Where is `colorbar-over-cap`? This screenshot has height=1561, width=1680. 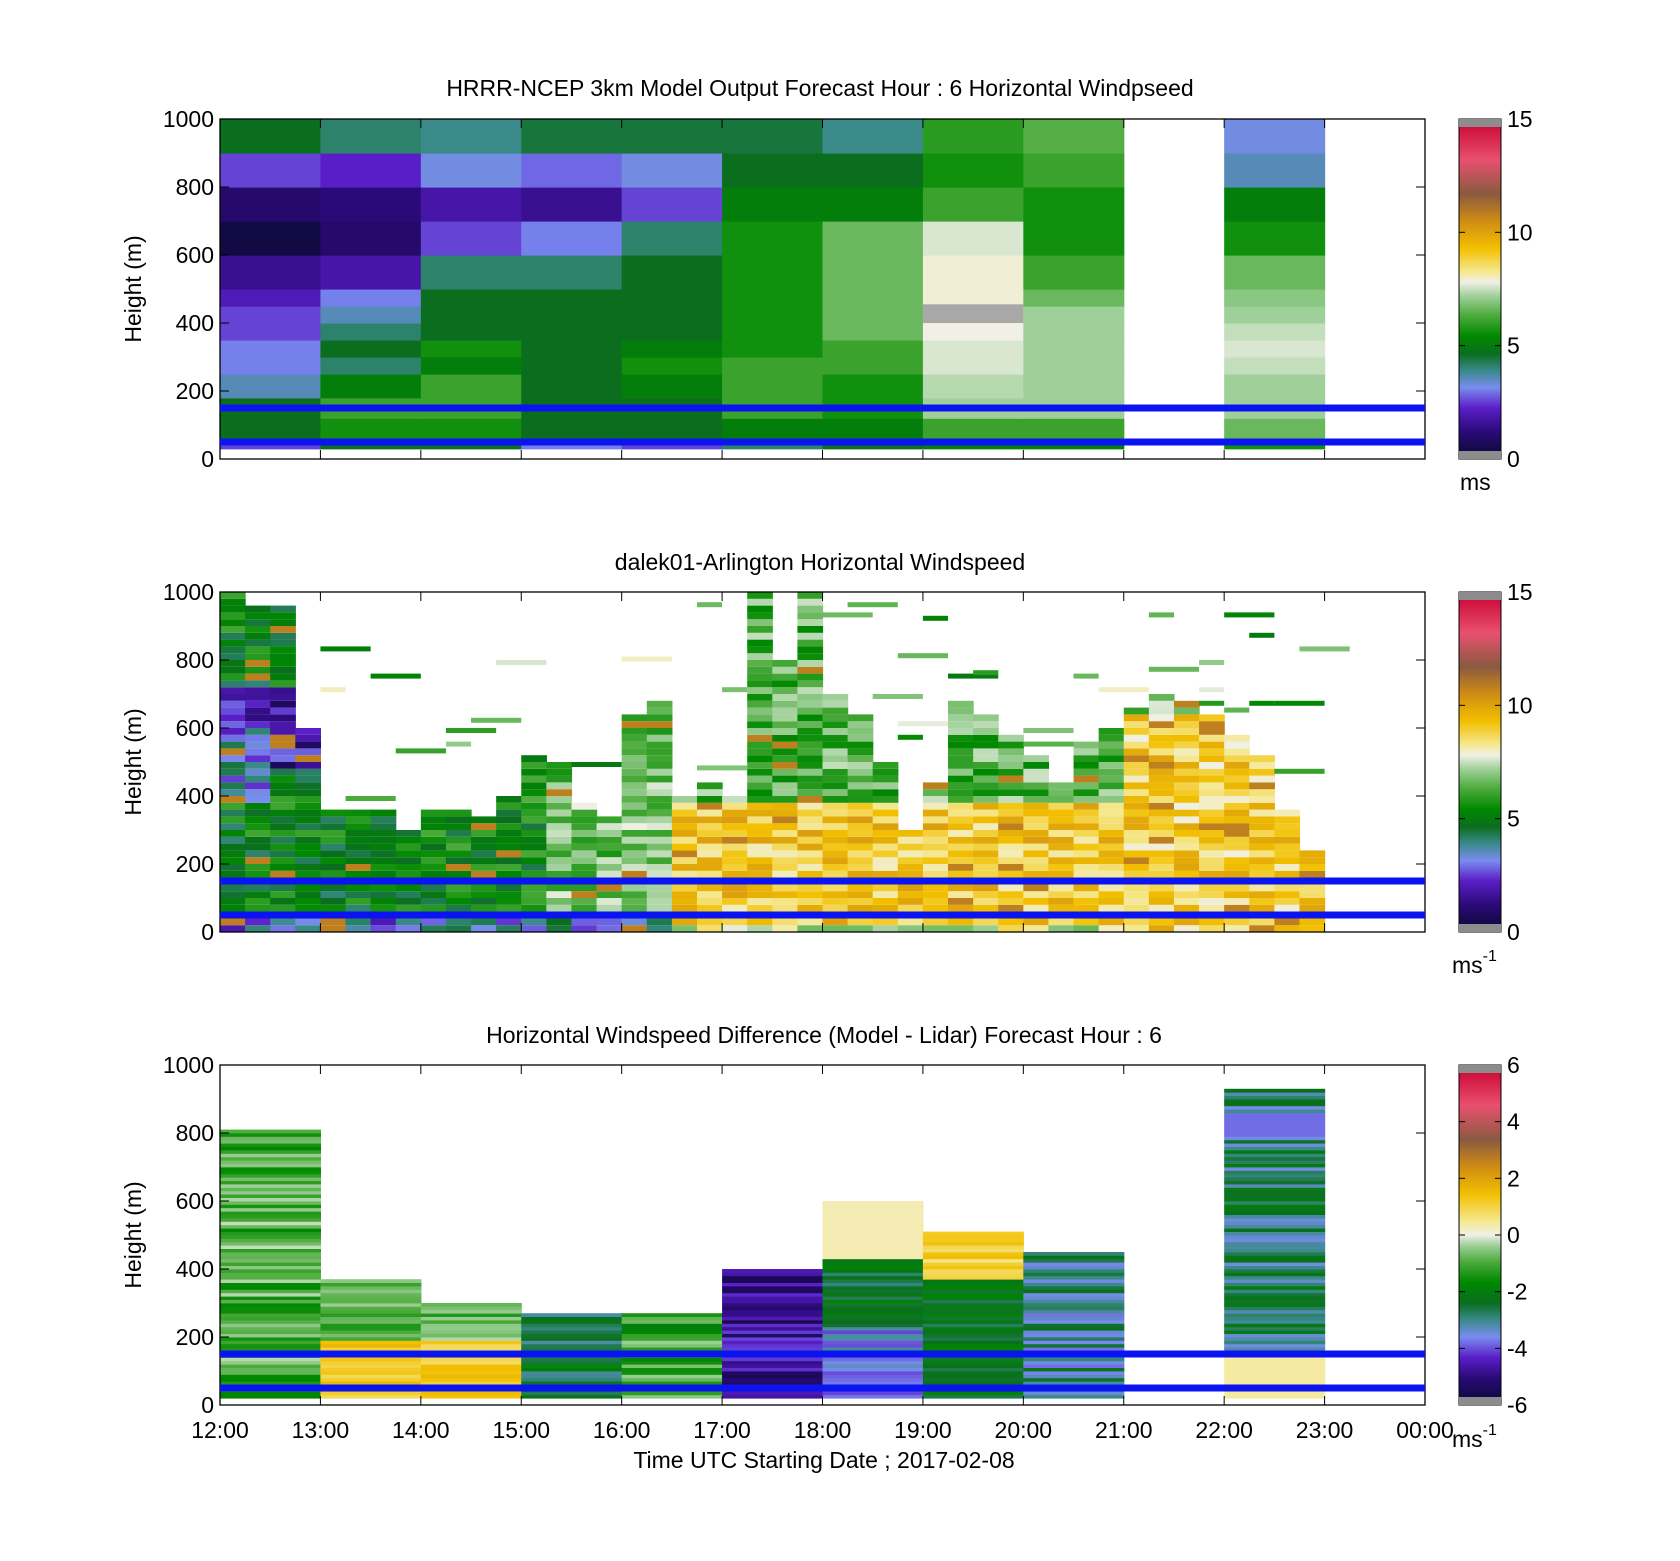
colorbar-over-cap is located at coordinates (1480, 123).